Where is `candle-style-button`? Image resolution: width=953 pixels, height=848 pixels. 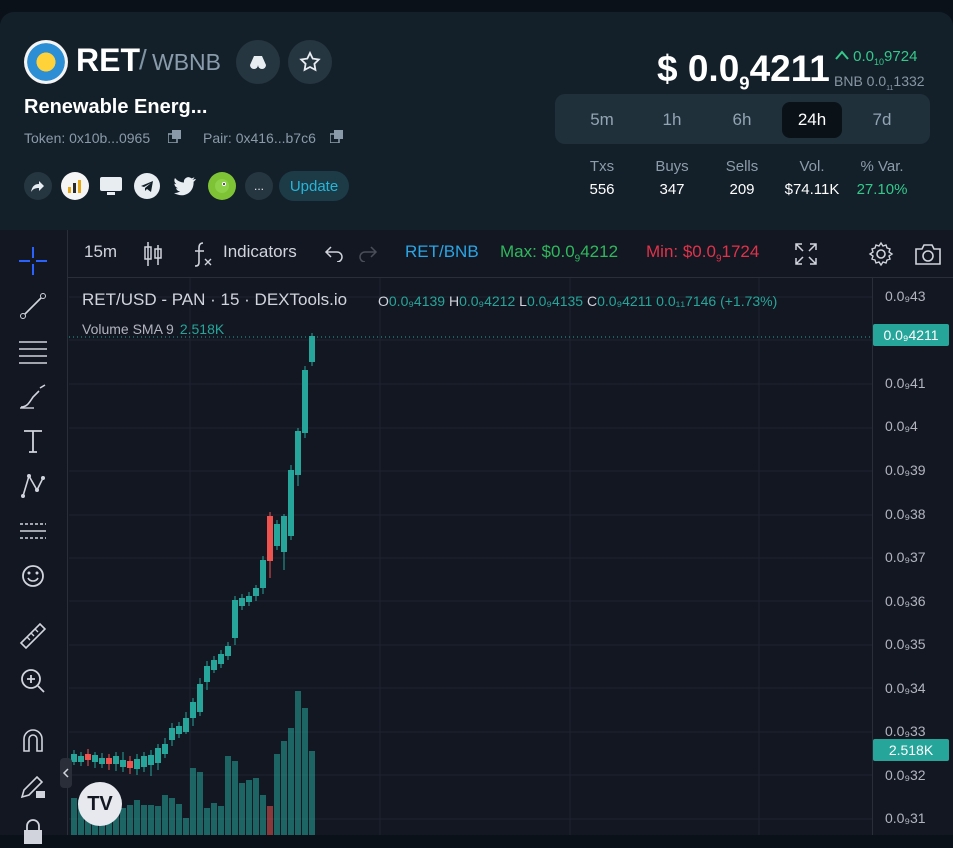
candle-style-button is located at coordinates (153, 256).